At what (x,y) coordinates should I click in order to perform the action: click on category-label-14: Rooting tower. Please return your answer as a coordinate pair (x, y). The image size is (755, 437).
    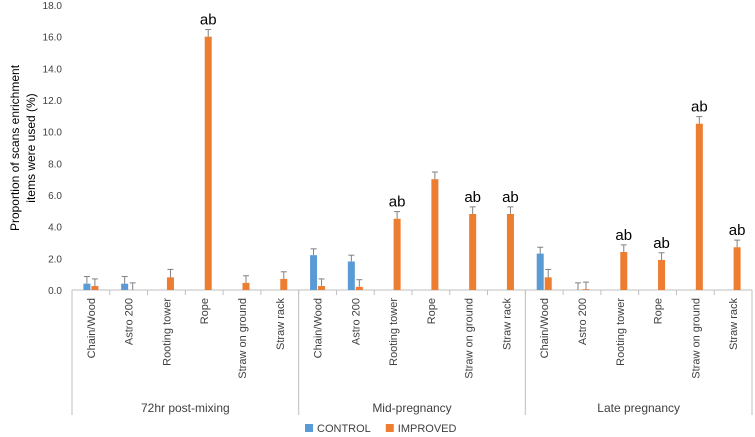
    Looking at the image, I should click on (621, 332).